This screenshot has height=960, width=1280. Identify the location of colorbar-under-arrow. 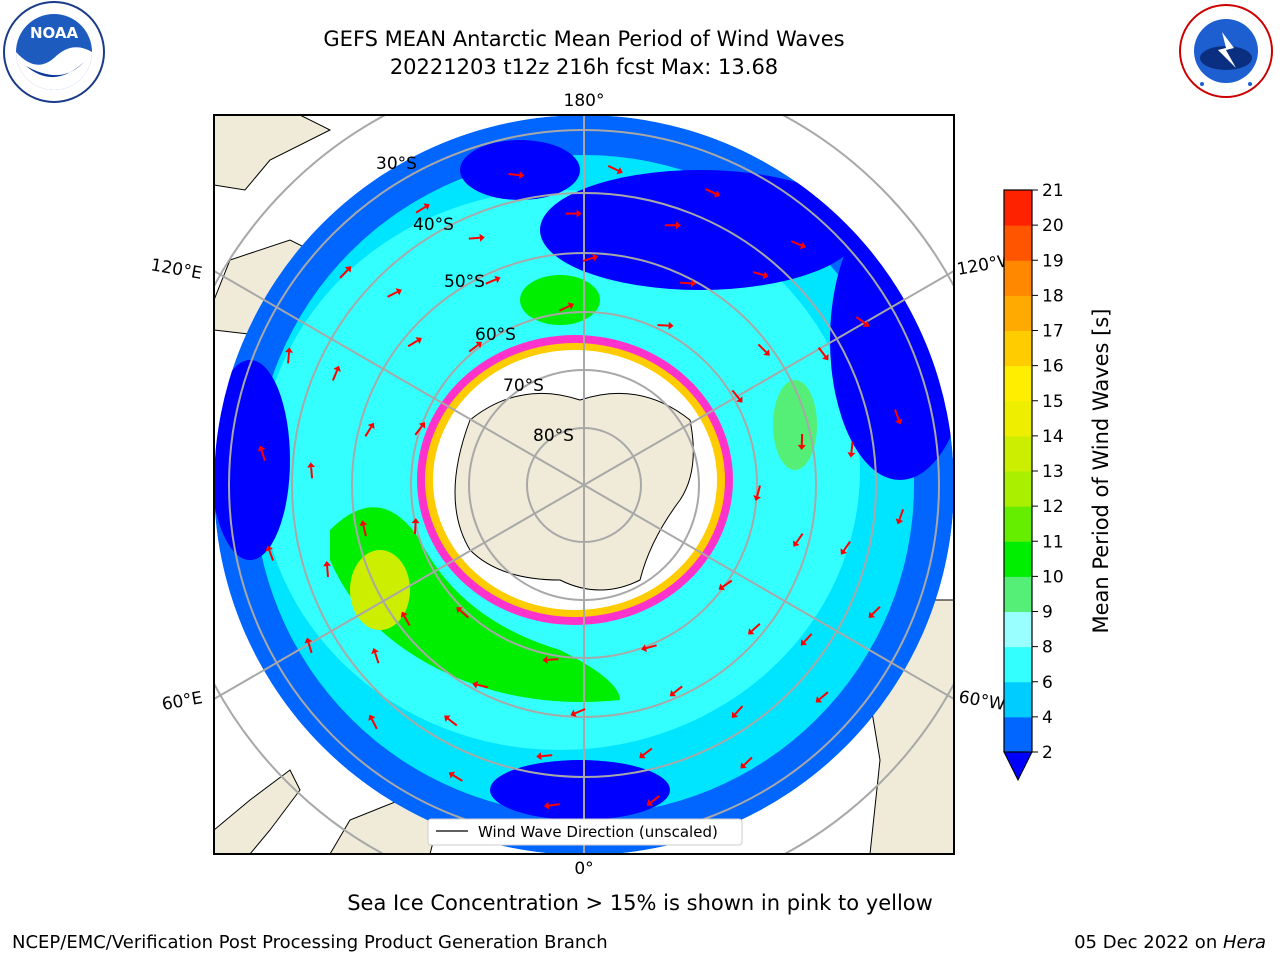
(1018, 766).